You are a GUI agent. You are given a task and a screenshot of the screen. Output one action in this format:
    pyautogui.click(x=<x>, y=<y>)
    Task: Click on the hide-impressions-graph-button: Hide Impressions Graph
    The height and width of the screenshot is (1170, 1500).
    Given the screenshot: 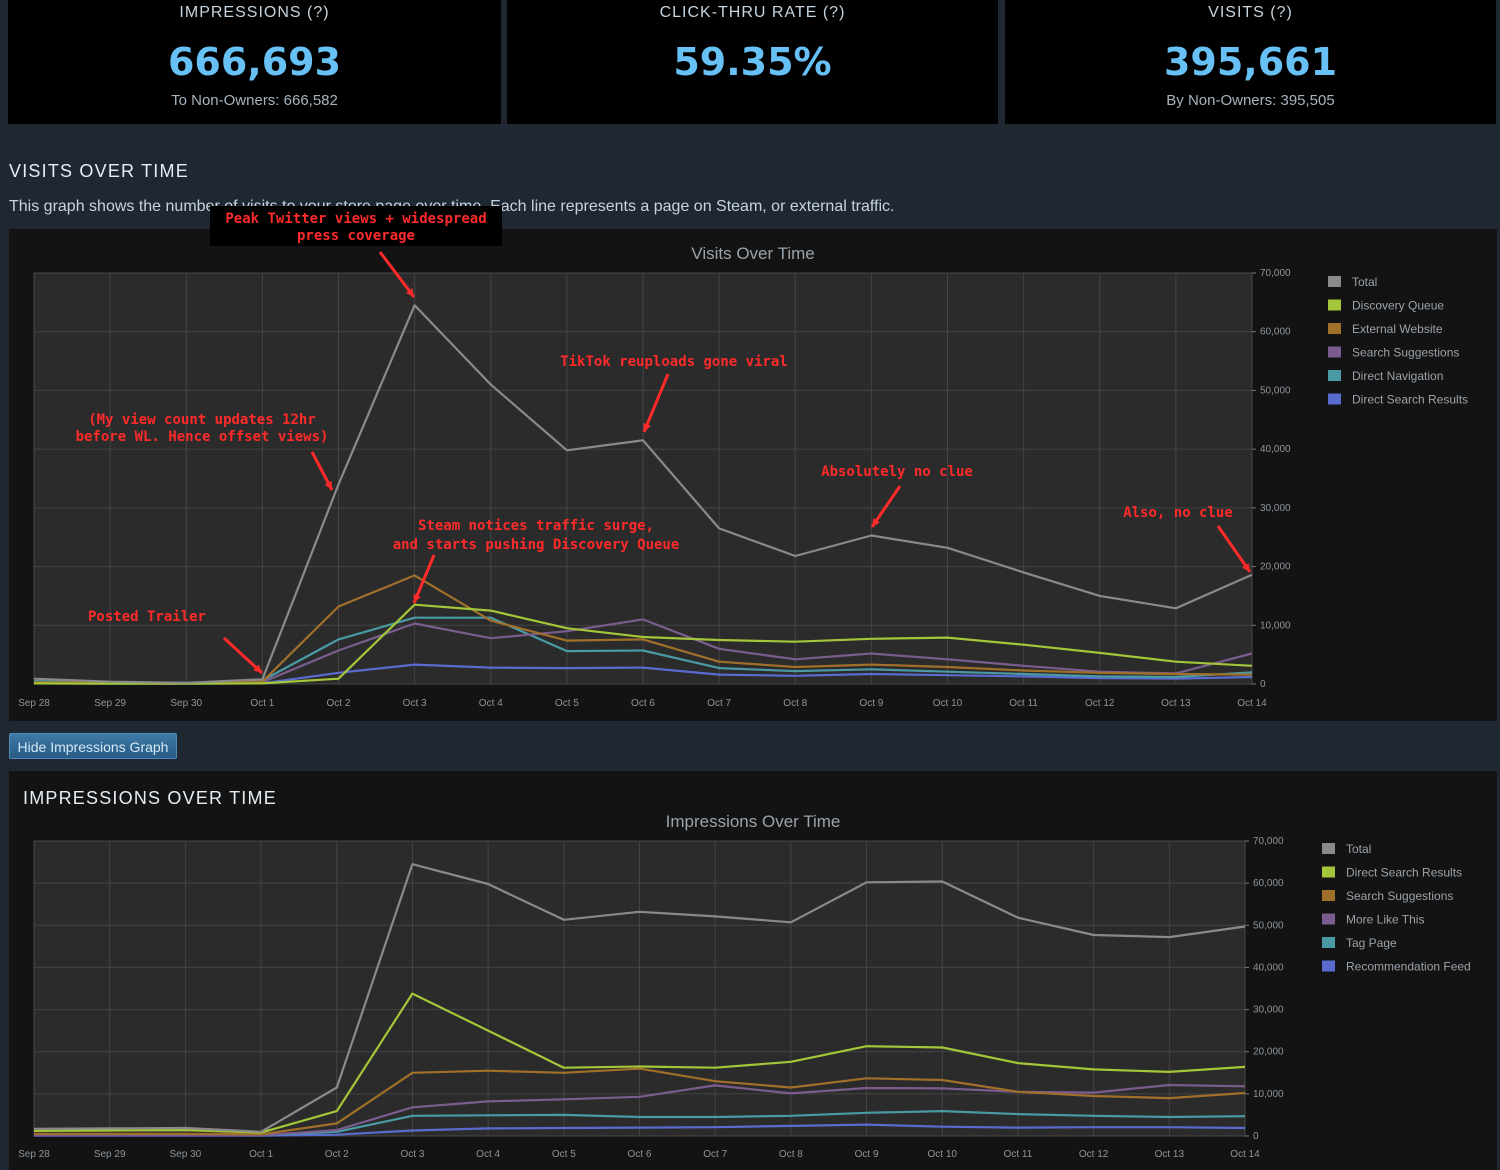 What is the action you would take?
    pyautogui.click(x=93, y=746)
    